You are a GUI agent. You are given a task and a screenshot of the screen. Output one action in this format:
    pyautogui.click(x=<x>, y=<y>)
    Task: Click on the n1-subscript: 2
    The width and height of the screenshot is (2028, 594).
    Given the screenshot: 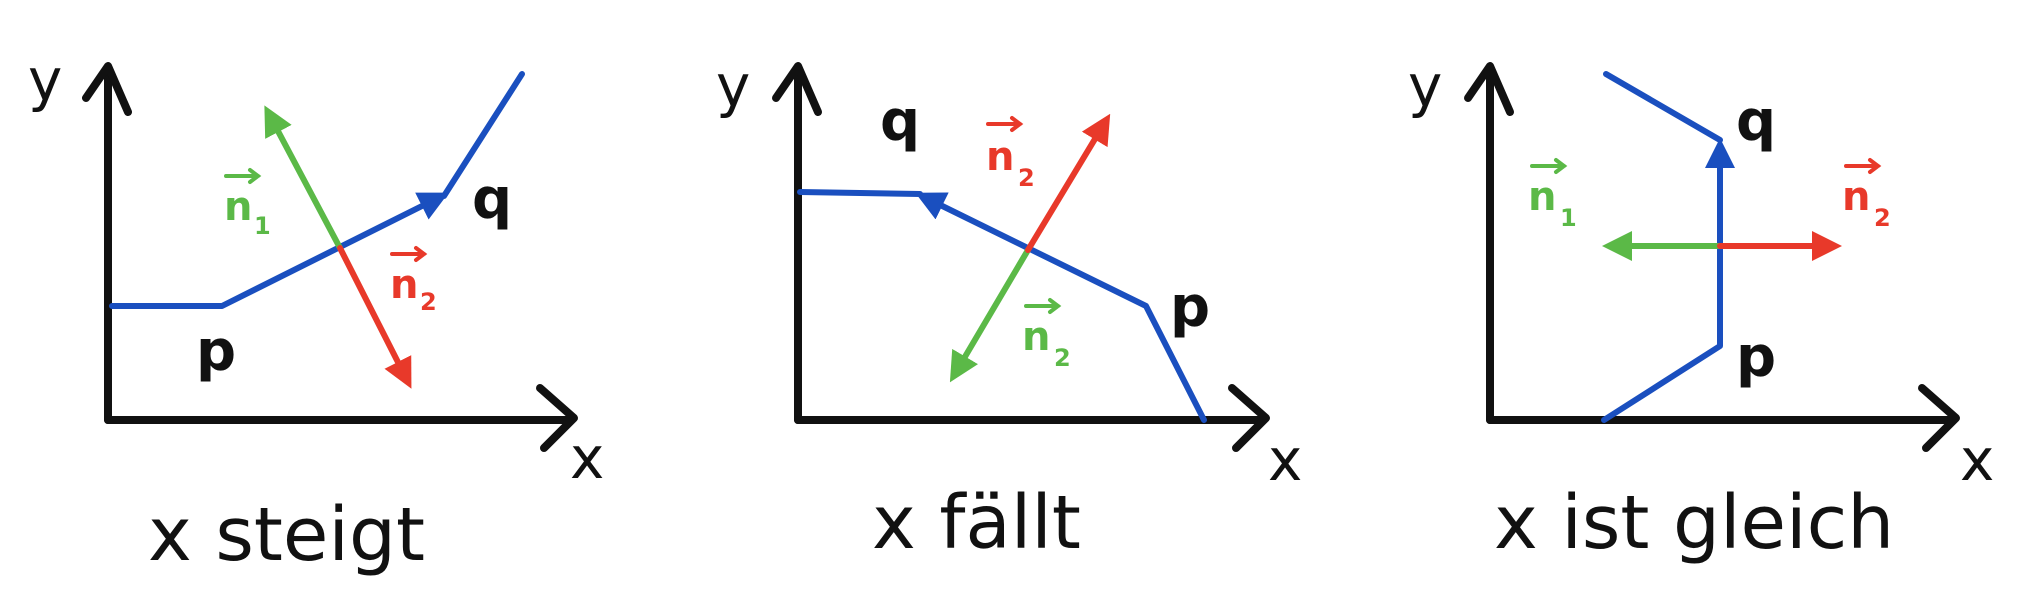 What is the action you would take?
    pyautogui.click(x=1062, y=358)
    